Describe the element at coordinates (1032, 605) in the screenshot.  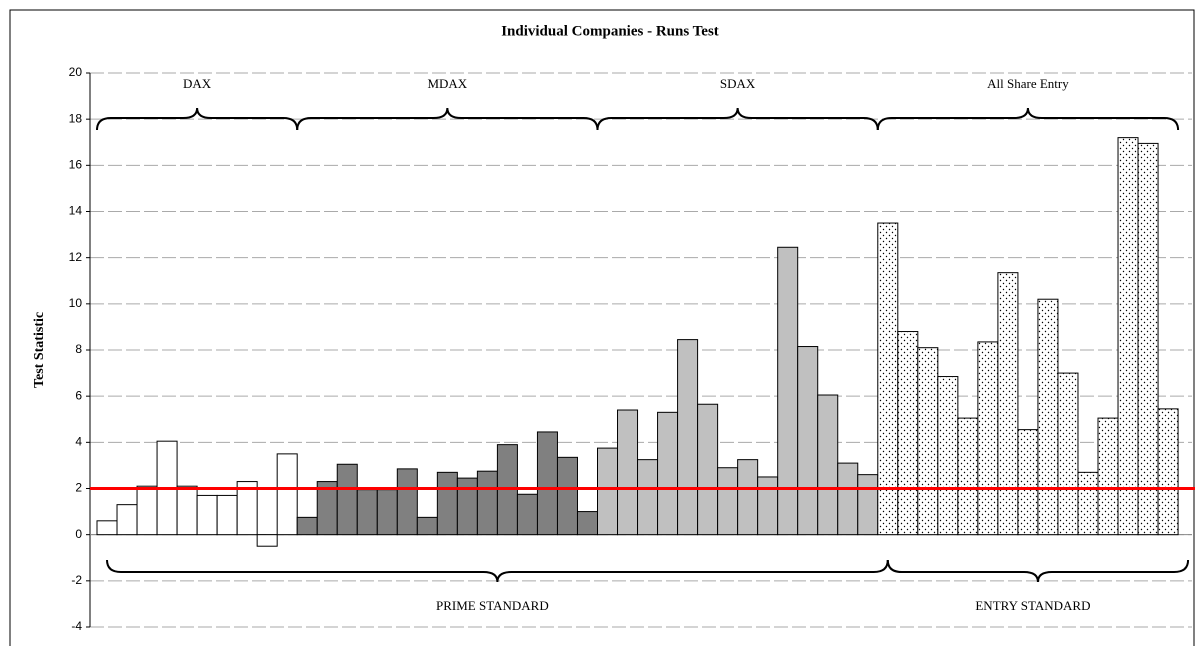
I see `group-label: ENTRY STANDARD` at that location.